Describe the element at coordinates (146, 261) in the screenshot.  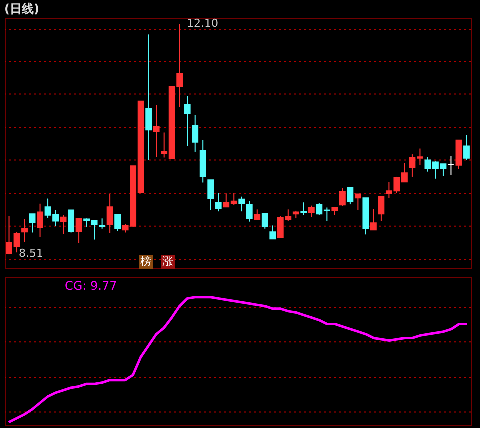
I see `annotation: 榜` at that location.